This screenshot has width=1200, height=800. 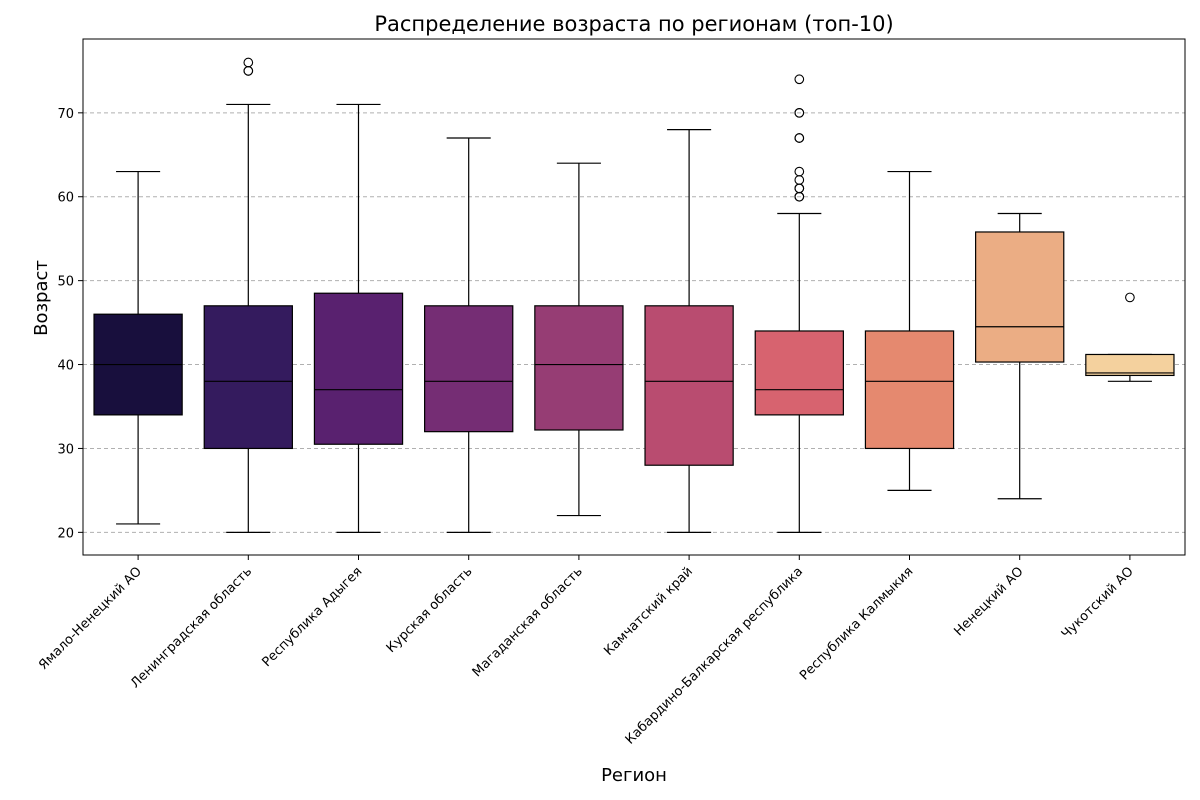 What do you see at coordinates (191, 627) in the screenshot?
I see `x-tick-label: Ленинградская область` at bounding box center [191, 627].